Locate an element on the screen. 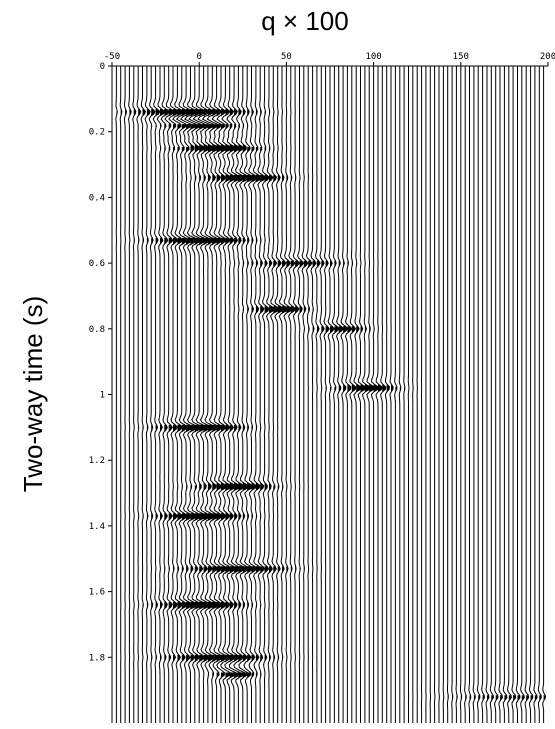  x-tick-label: 50 is located at coordinates (286, 57).